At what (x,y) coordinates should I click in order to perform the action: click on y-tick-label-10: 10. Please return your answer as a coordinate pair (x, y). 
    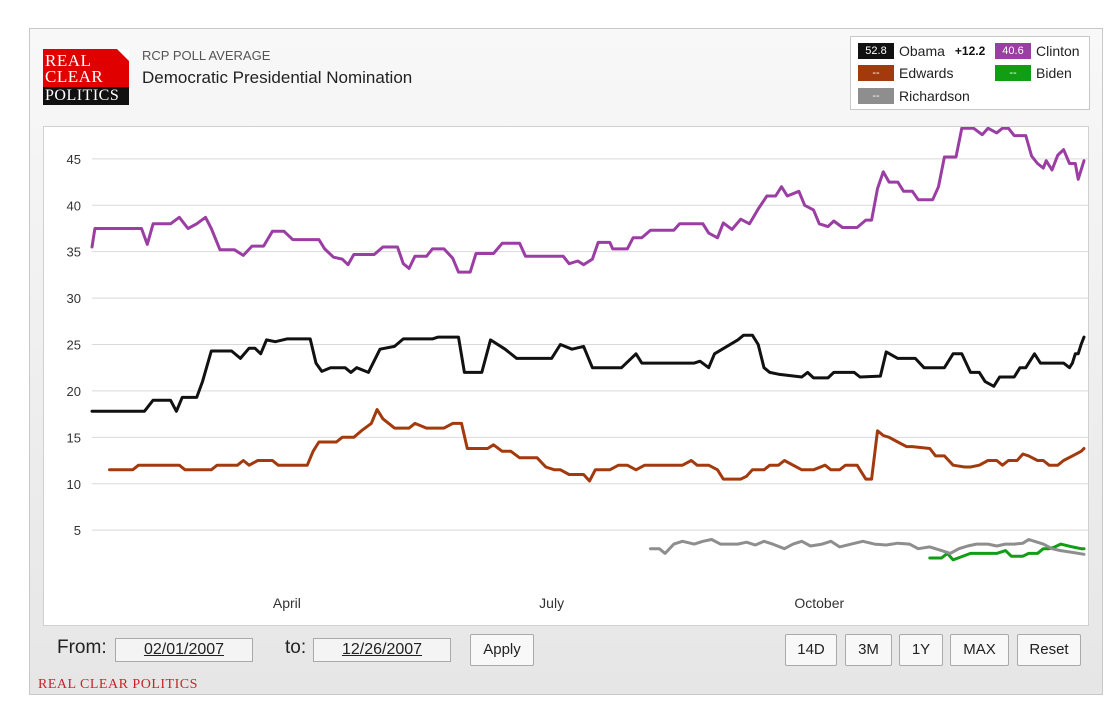
    Looking at the image, I should click on (74, 484).